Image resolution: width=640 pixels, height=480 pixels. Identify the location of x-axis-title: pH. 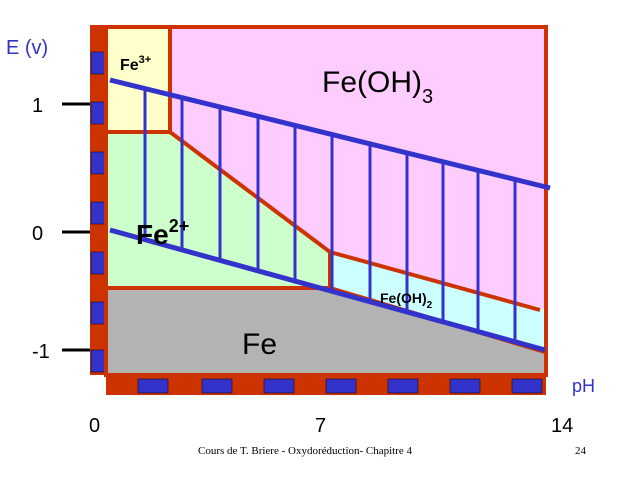
(583, 386).